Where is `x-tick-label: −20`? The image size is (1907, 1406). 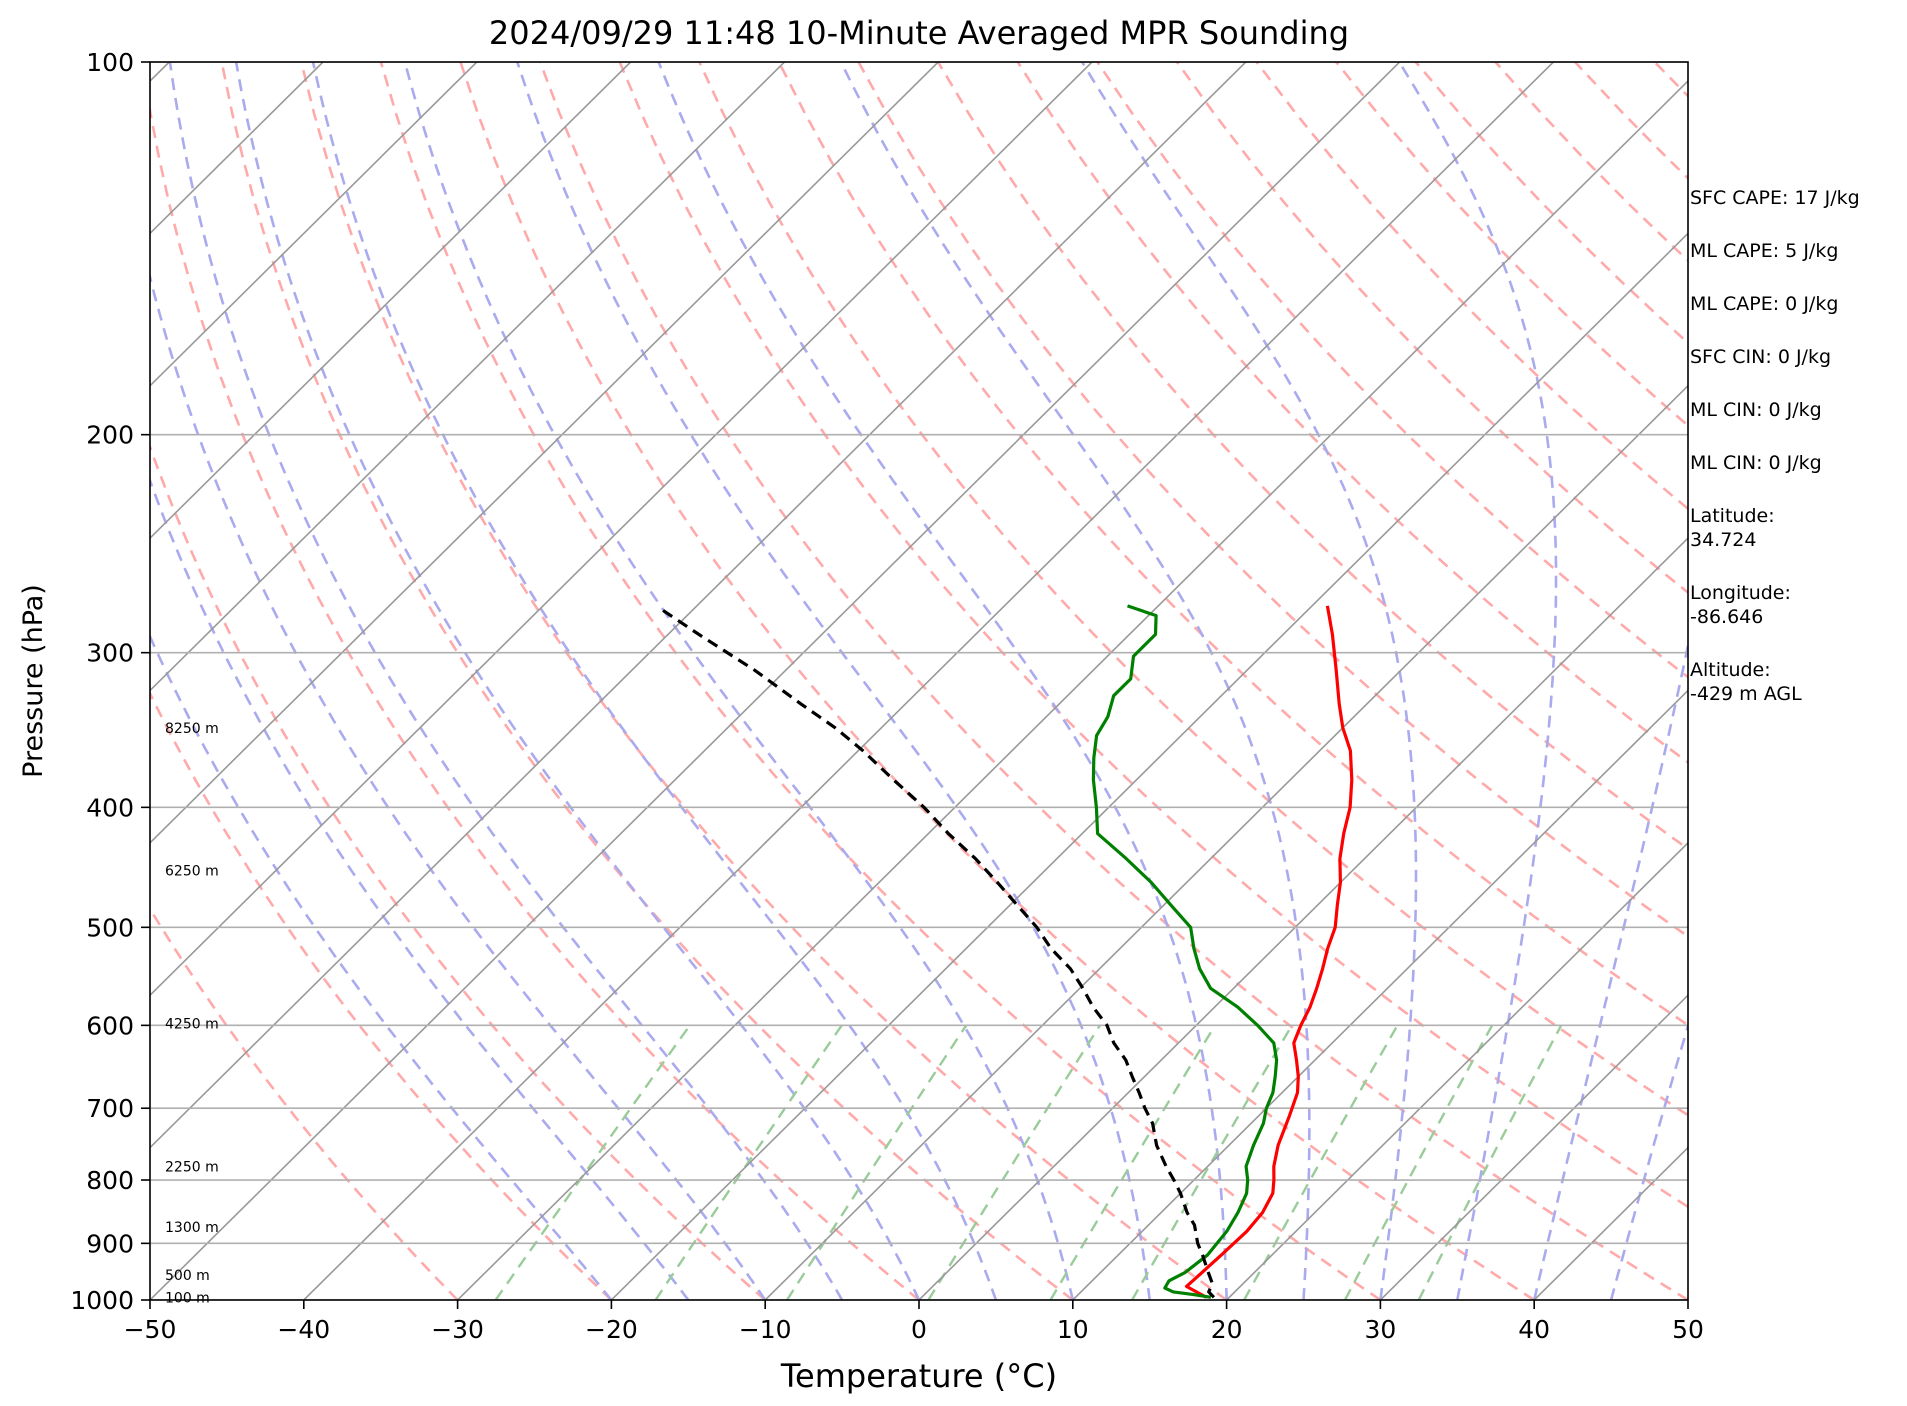
x-tick-label: −20 is located at coordinates (611, 1329).